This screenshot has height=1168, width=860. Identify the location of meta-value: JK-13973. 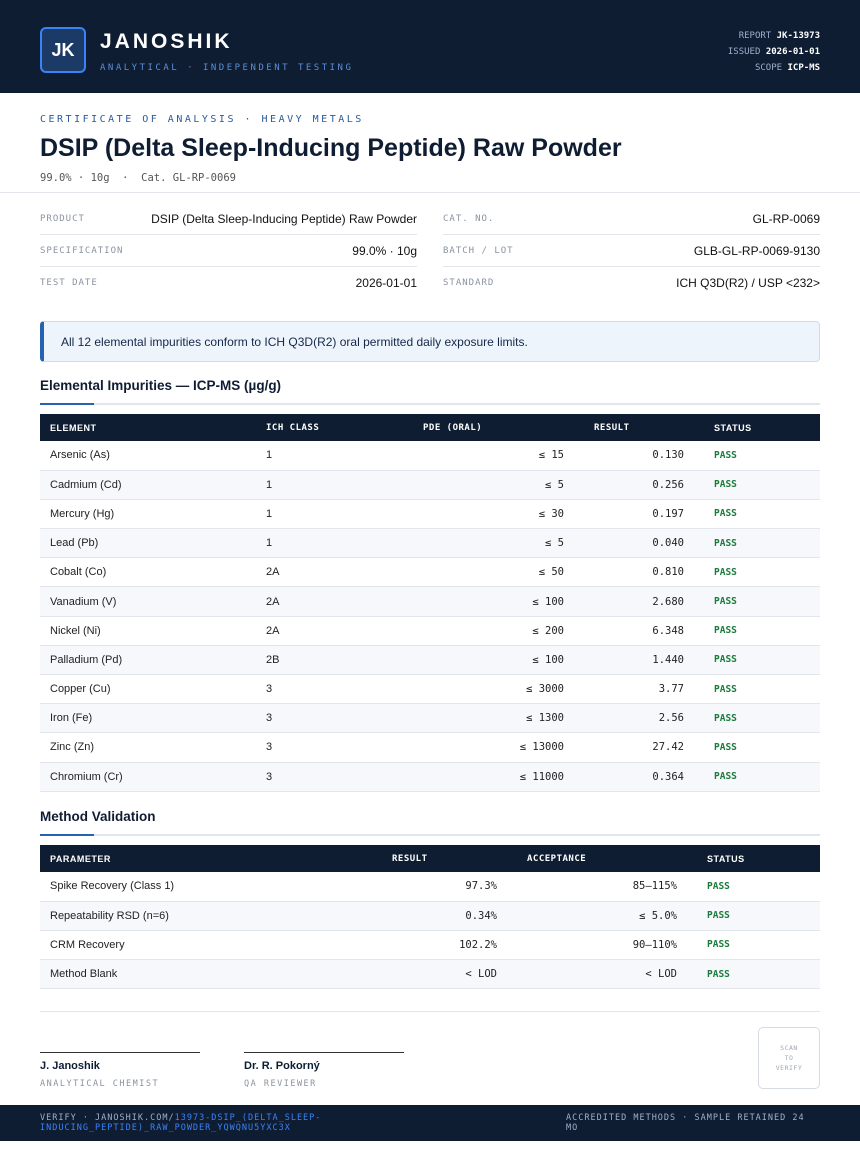
(798, 36).